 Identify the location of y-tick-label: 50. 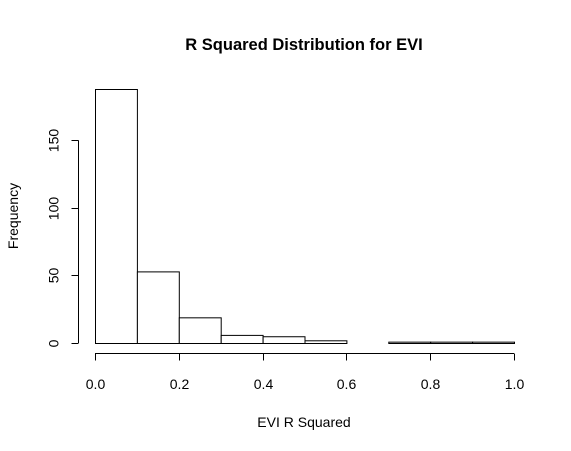
(54, 276).